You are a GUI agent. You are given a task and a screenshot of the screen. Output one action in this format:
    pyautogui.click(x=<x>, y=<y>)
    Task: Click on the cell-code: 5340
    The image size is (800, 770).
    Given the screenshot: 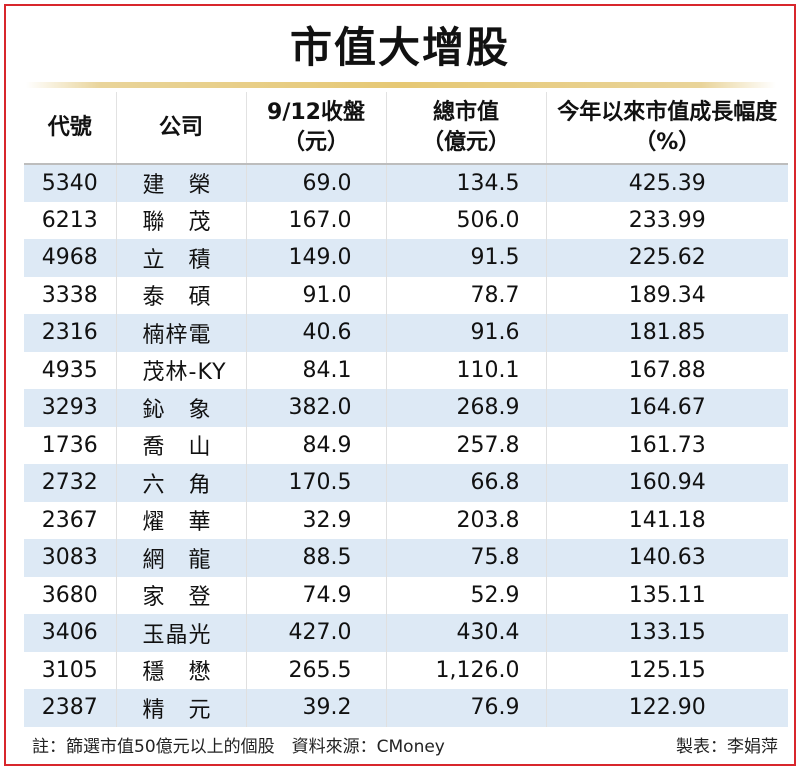 What is the action you would take?
    pyautogui.click(x=69, y=183)
    